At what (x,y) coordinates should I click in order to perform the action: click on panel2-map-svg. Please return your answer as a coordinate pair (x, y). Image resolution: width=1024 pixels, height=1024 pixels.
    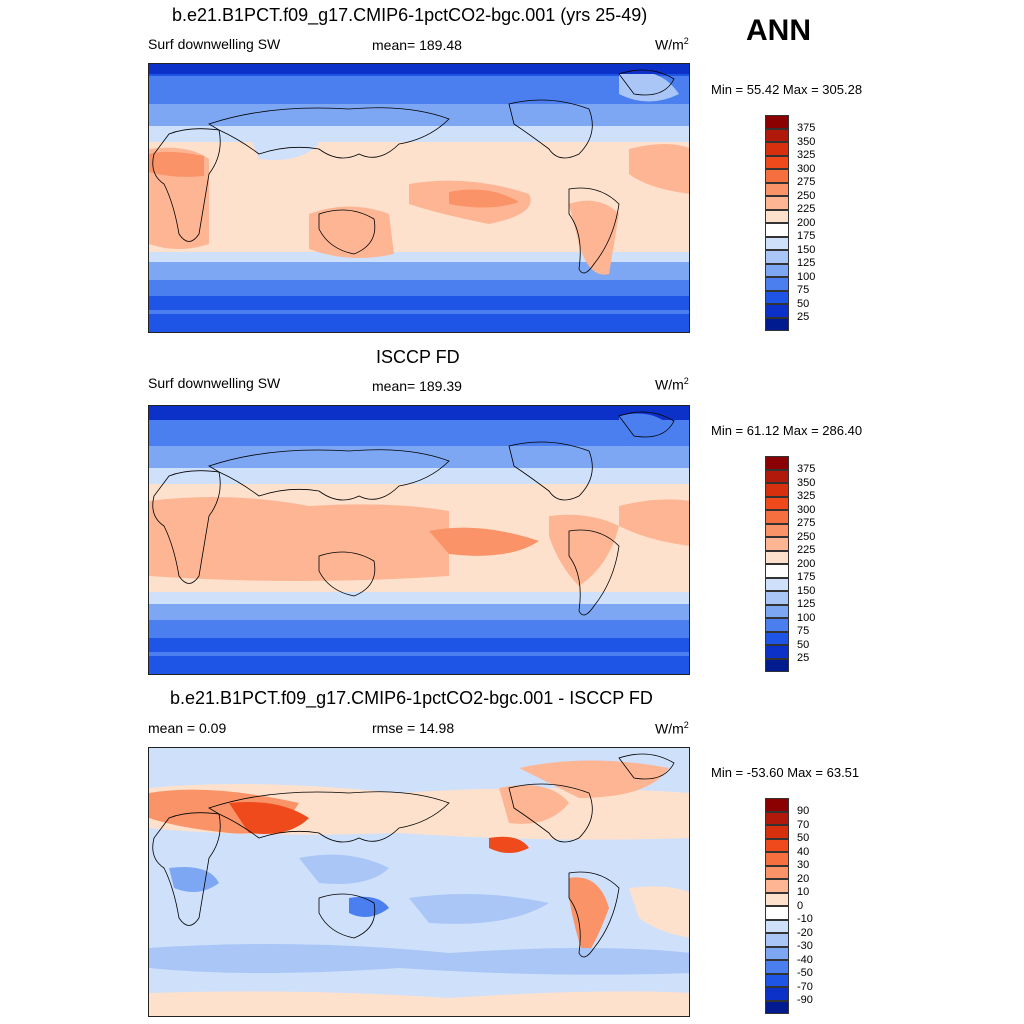
    Looking at the image, I should click on (419, 540).